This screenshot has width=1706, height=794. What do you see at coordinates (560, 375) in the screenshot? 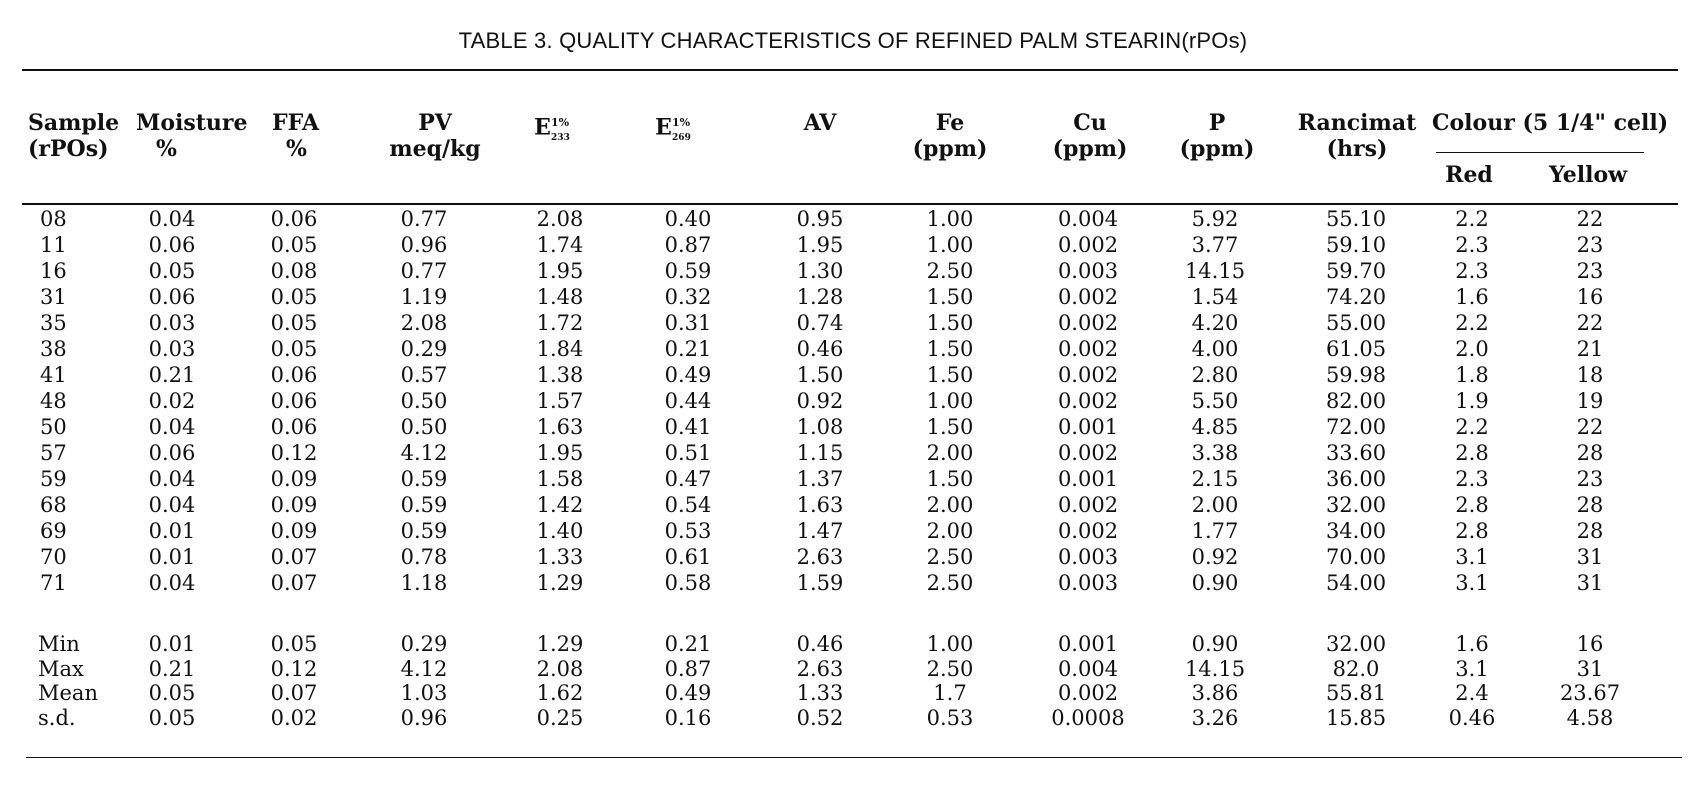
I see `cell-e233: 1.38` at bounding box center [560, 375].